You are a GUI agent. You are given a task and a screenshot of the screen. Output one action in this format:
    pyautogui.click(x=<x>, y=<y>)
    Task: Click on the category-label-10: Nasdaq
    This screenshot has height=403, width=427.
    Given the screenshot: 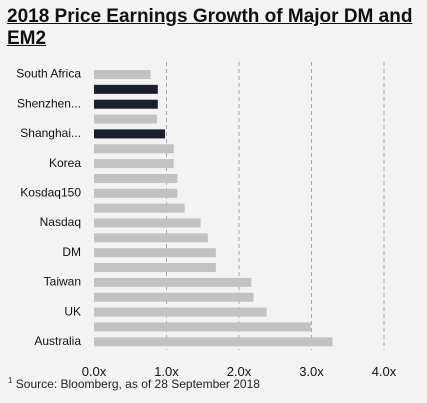 What is the action you would take?
    pyautogui.click(x=60, y=222)
    